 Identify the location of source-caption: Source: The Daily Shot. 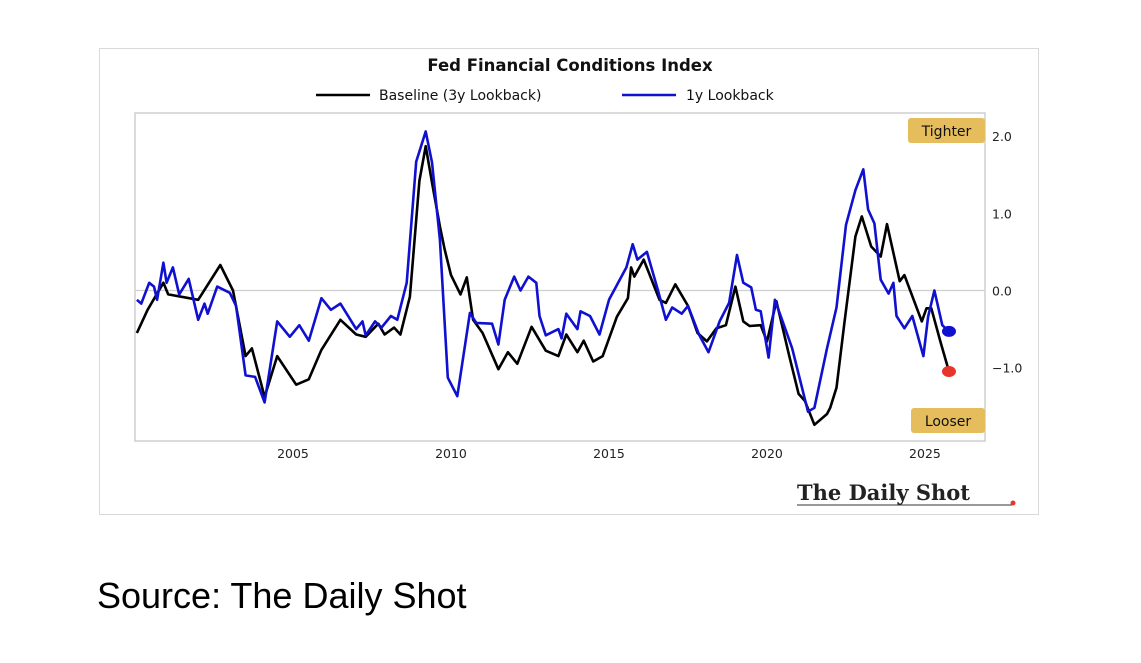
(282, 595).